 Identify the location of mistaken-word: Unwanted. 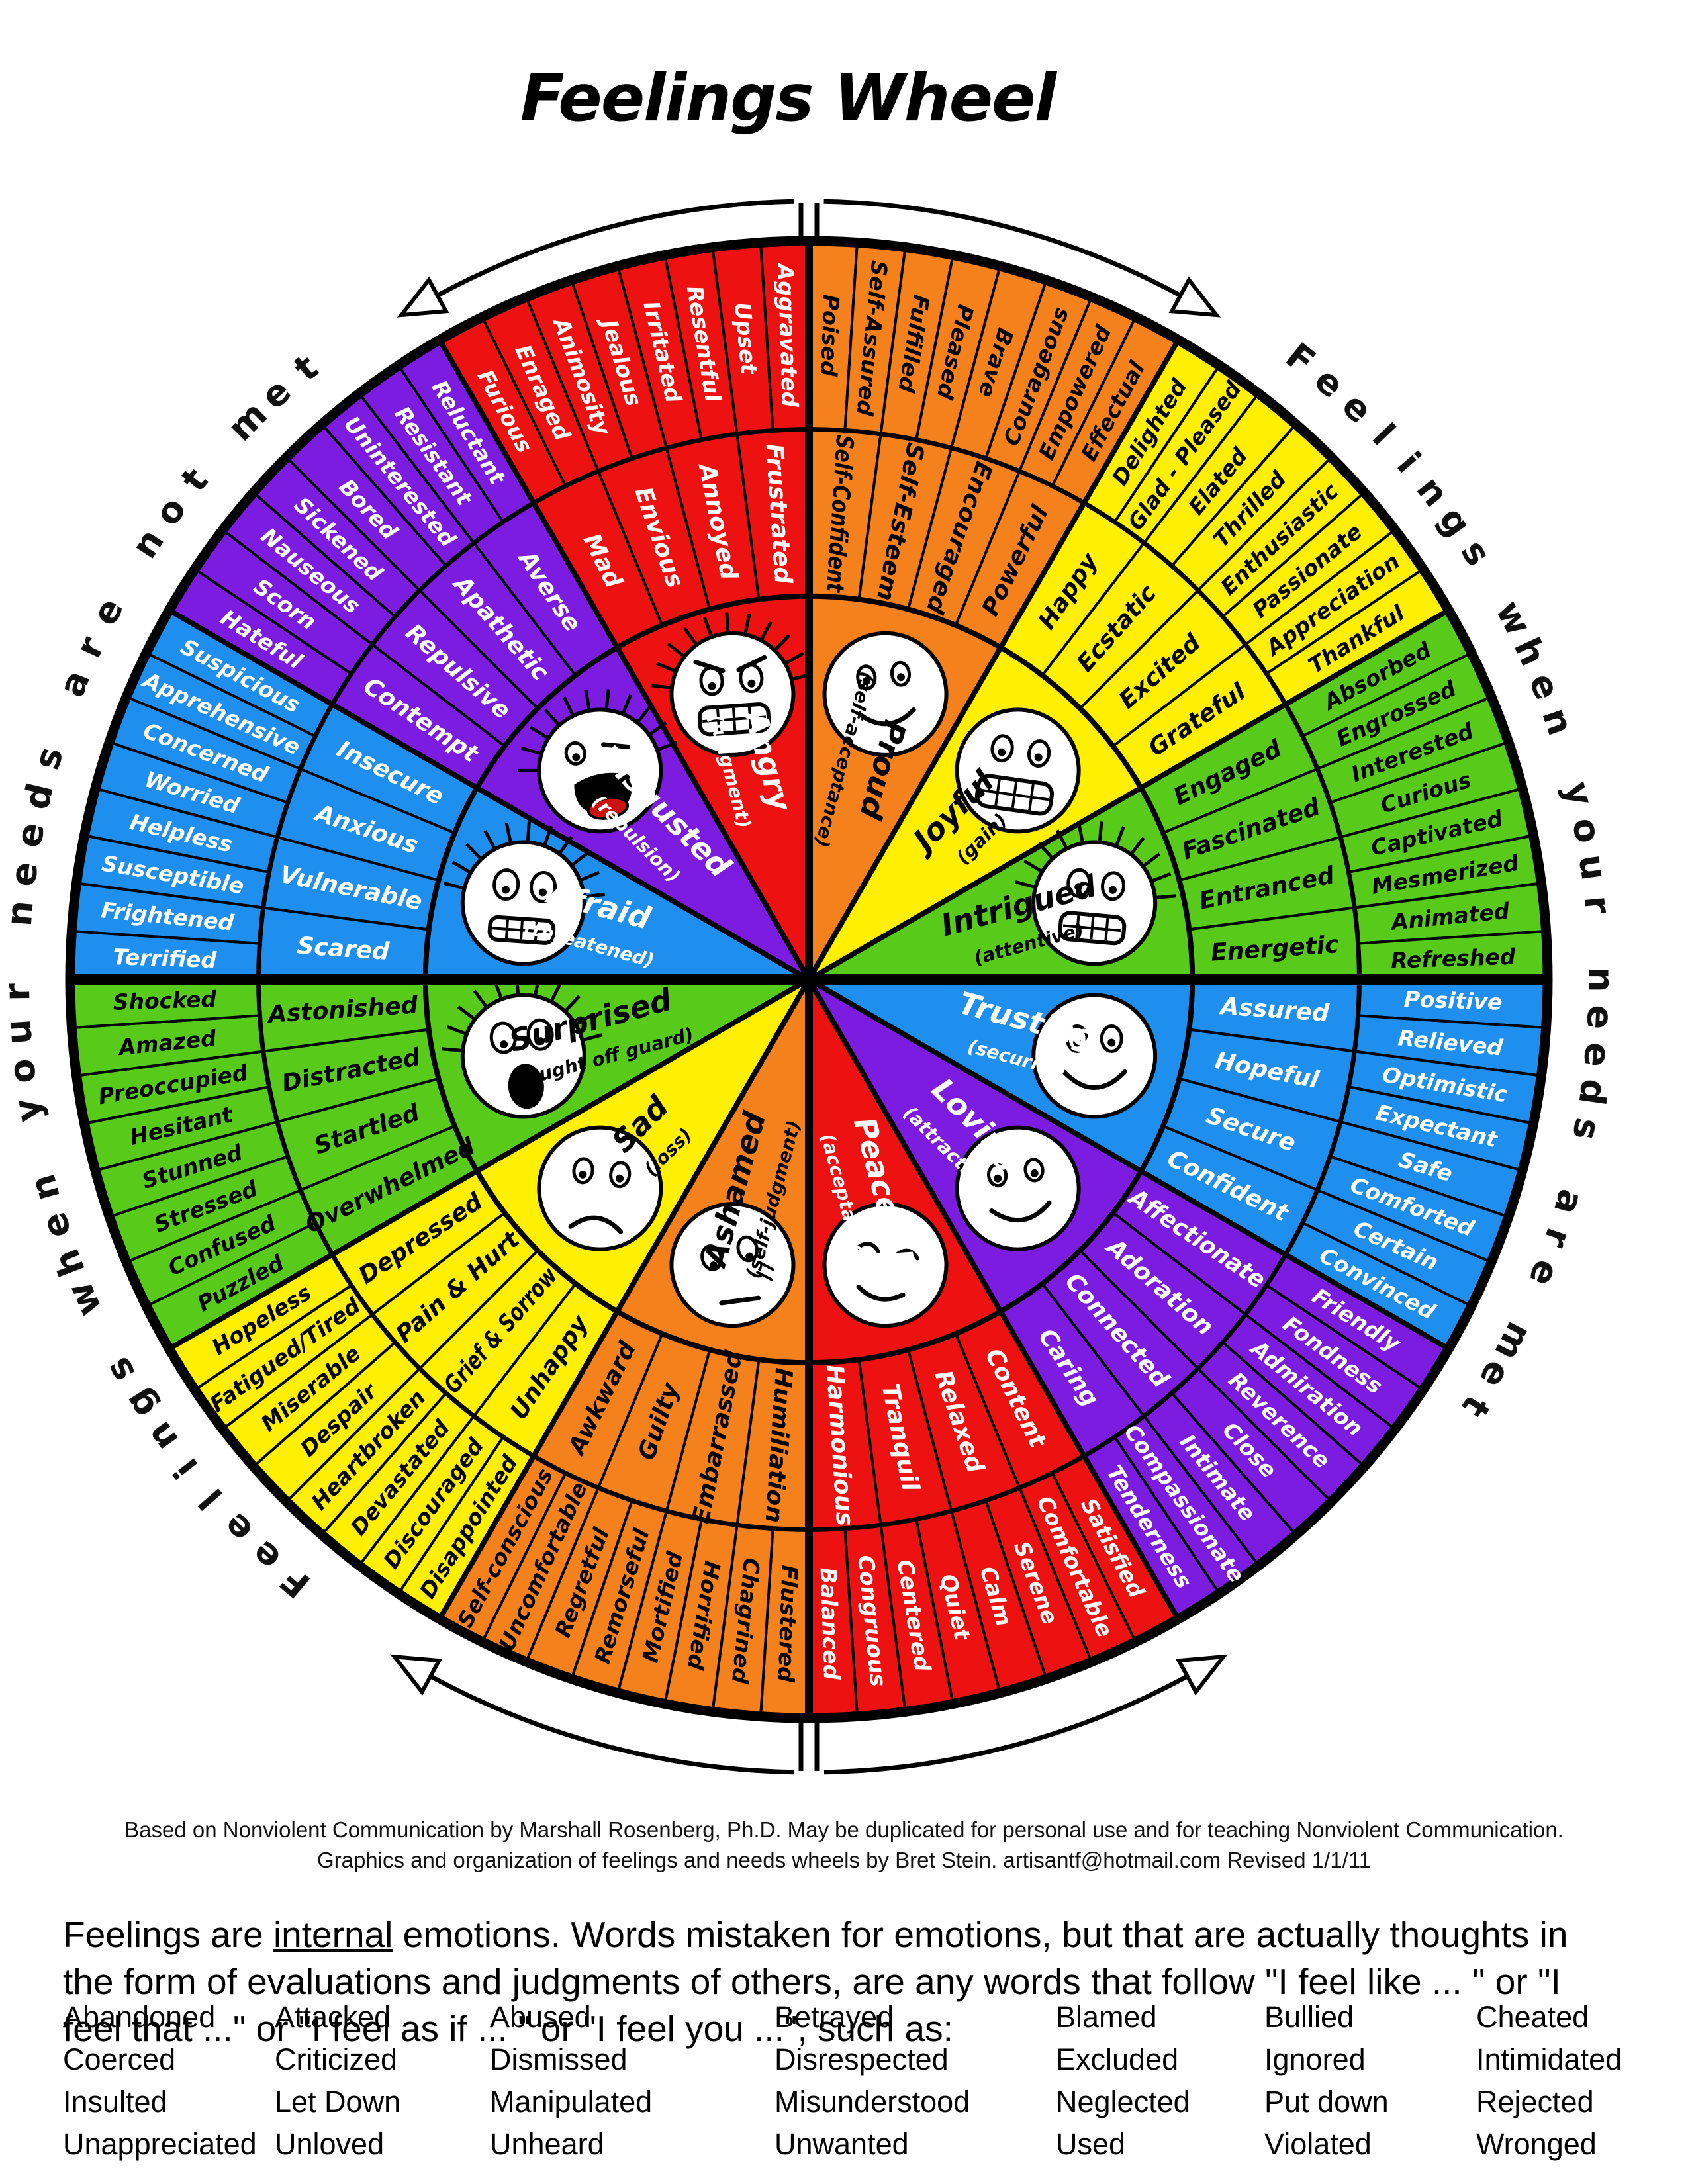
(841, 2144).